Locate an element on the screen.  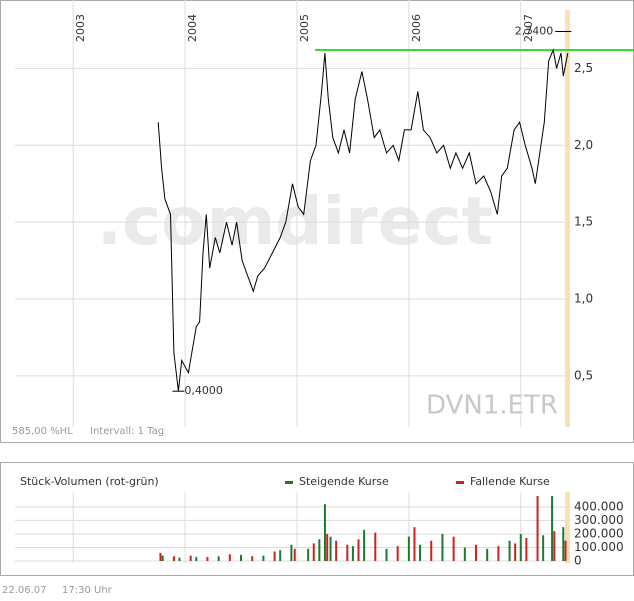
x-tick-label: 2005 is located at coordinates (304, 28).